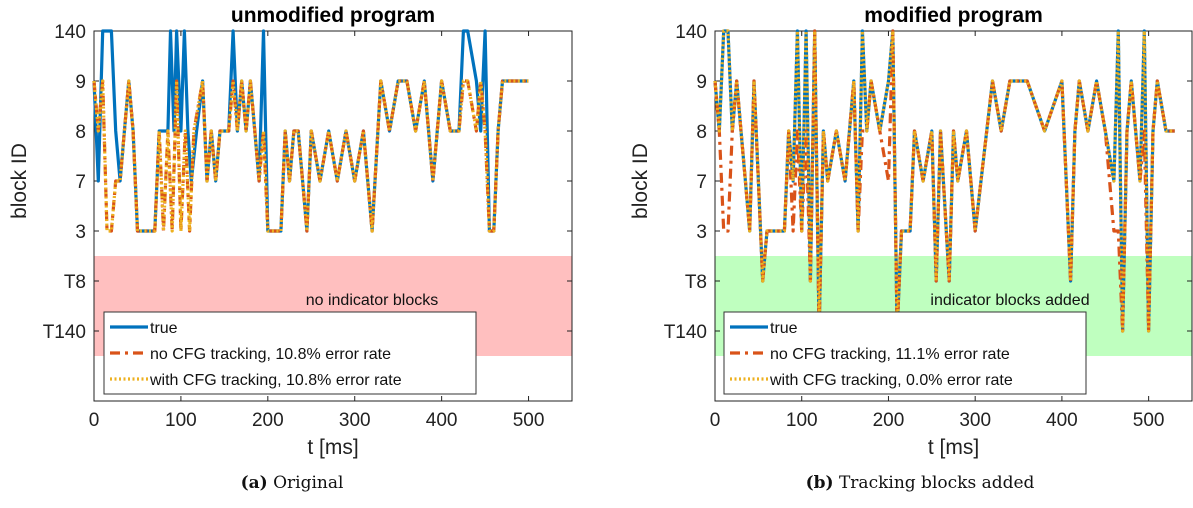 This screenshot has height=508, width=1193. I want to click on figure-caption: (b) Tracking blocks added, so click(920, 483).